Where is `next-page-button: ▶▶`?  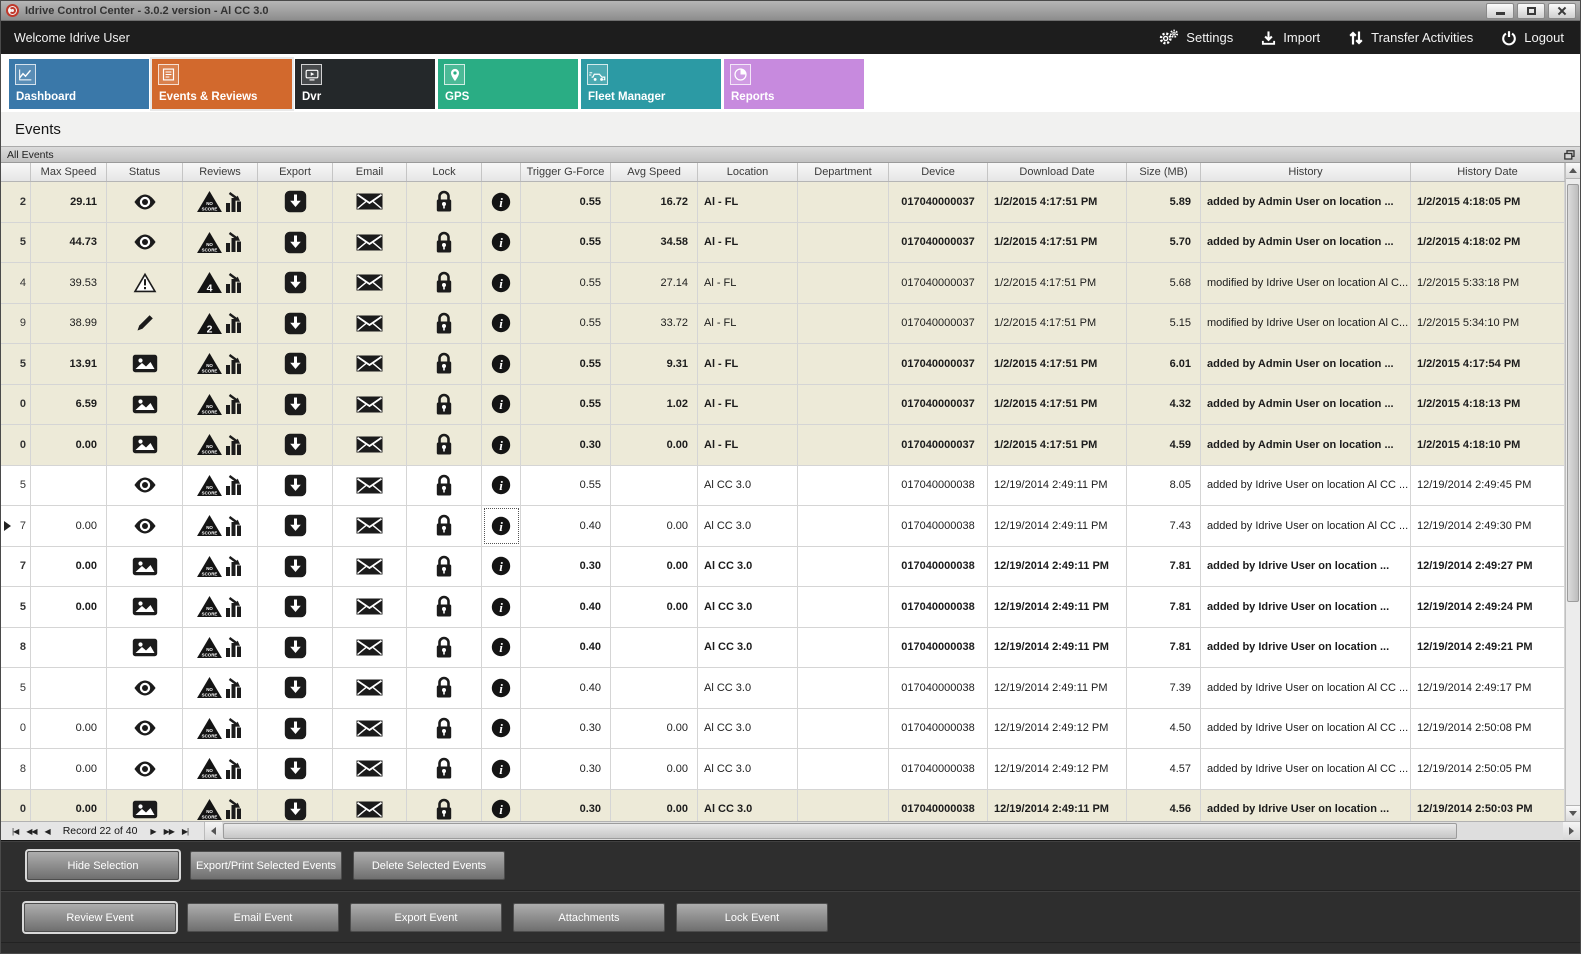 next-page-button: ▶▶ is located at coordinates (169, 831).